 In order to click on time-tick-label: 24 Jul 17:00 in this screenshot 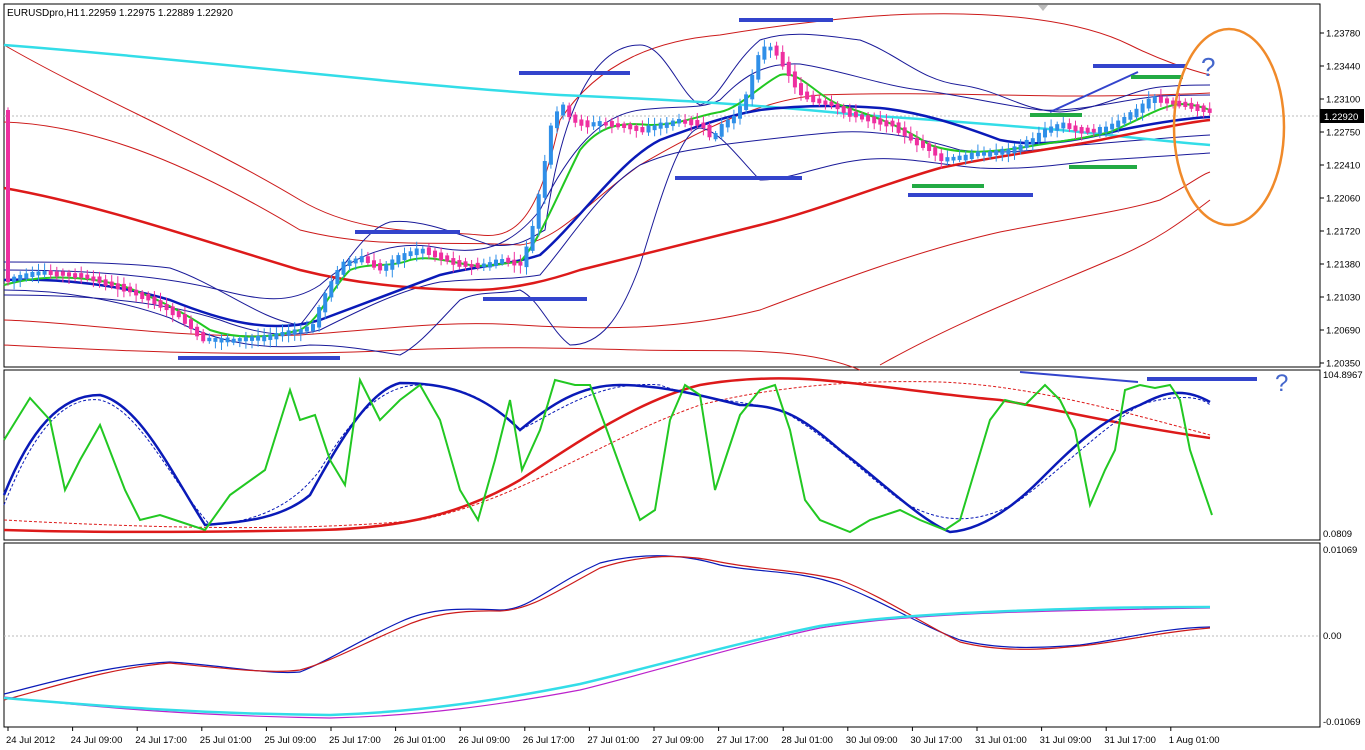, I will do `click(161, 740)`.